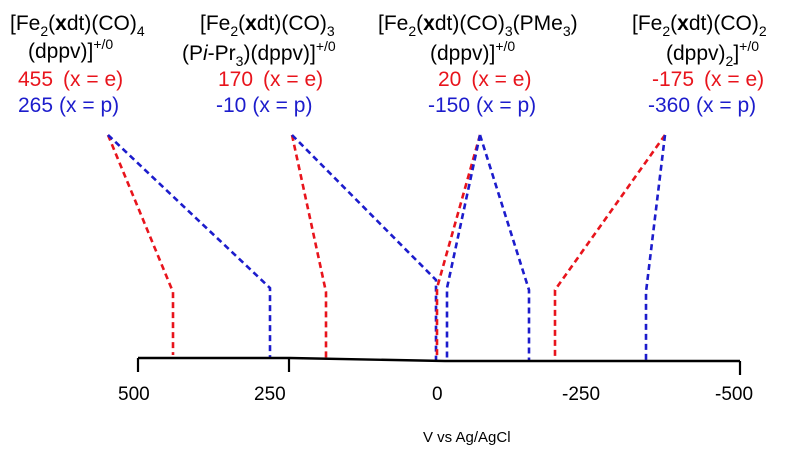 This screenshot has height=453, width=800. I want to click on axis-tick-label-minus-500: -500, so click(734, 394).